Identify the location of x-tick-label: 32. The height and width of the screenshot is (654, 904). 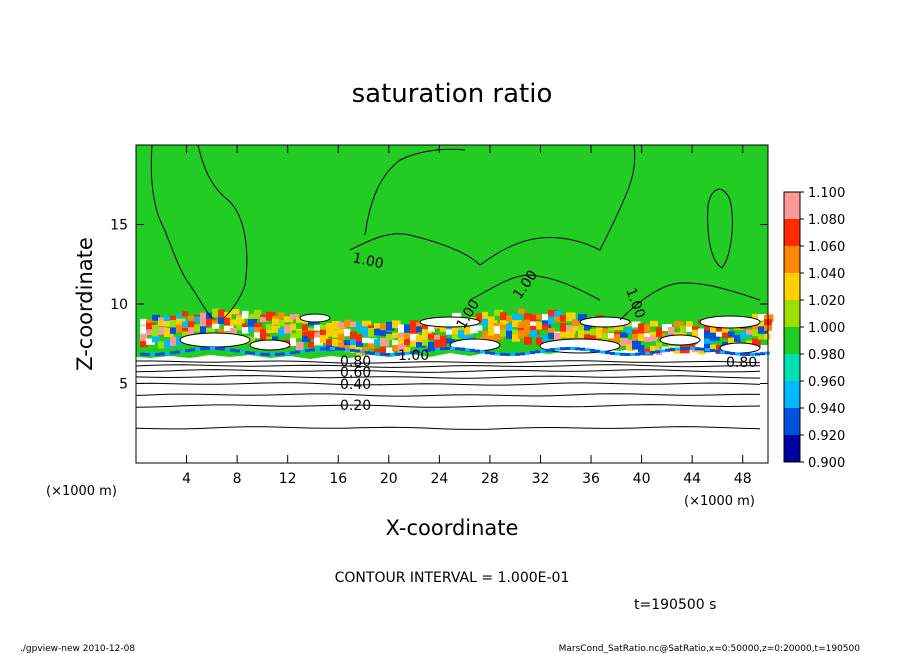
(541, 479).